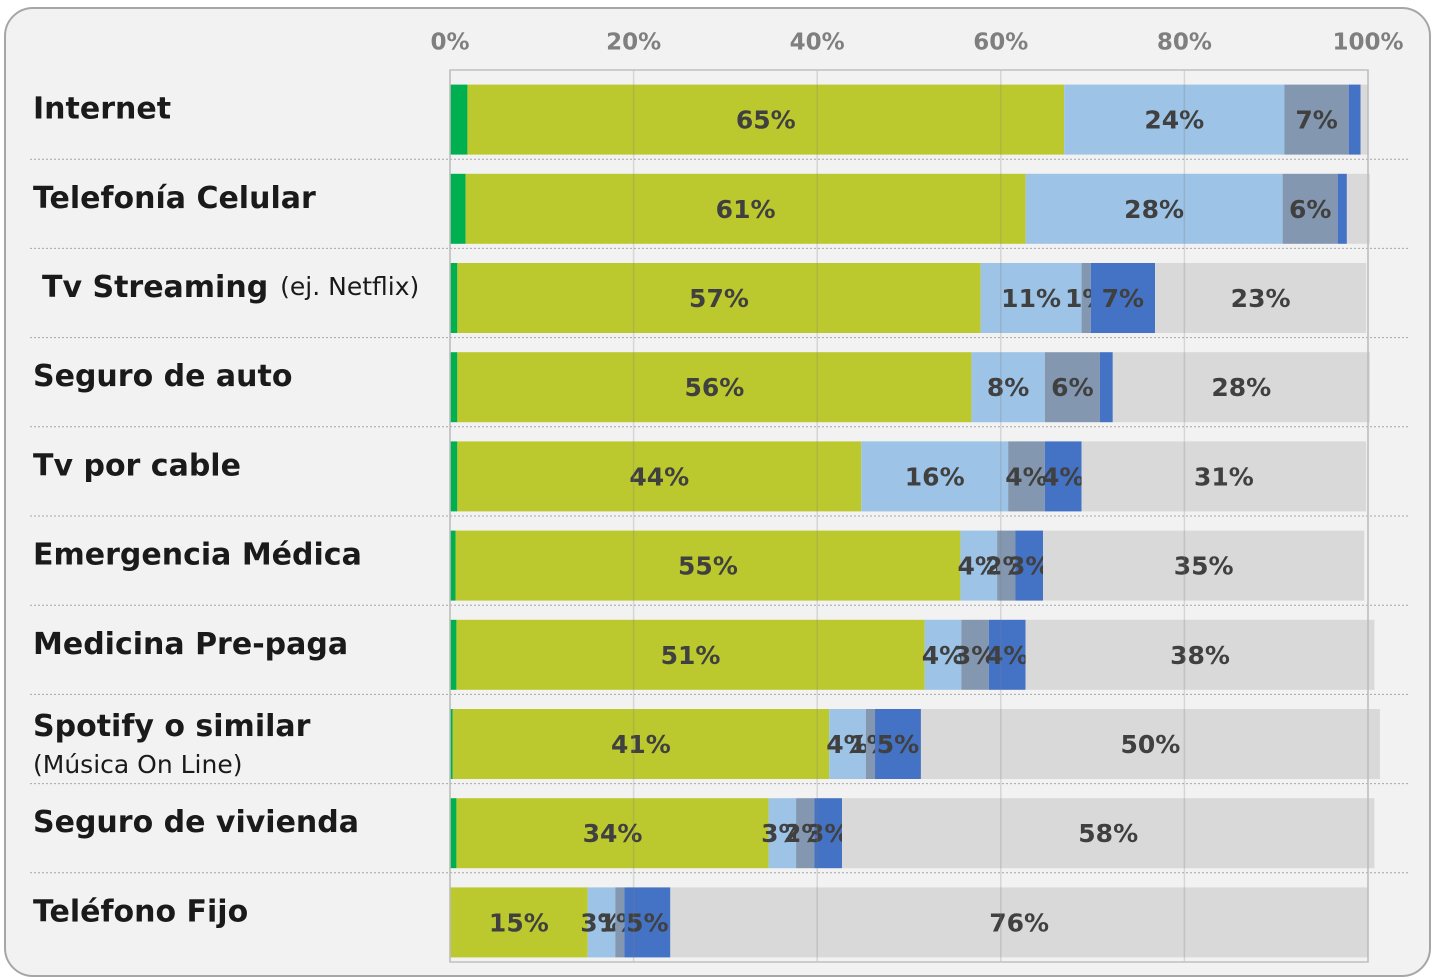 This screenshot has height=980, width=1435. I want to click on category-name: Tv por cable, so click(137, 465).